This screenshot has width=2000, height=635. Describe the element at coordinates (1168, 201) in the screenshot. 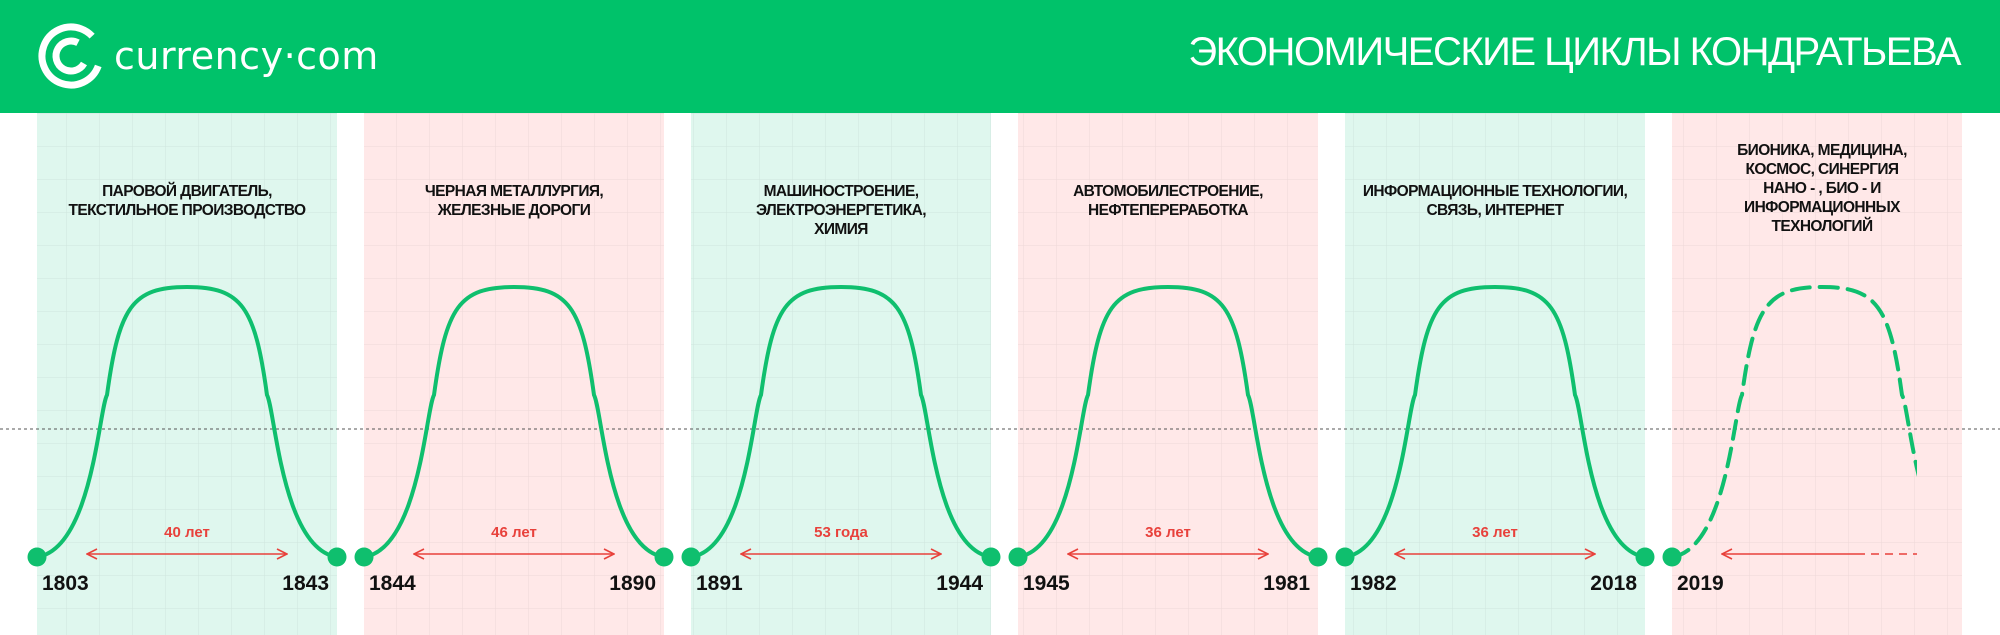

I see `cycle-label: АВТОМОБИЛЕСТРОЕНИЕ, НЕФТЕПЕРЕРАБОТКА` at that location.